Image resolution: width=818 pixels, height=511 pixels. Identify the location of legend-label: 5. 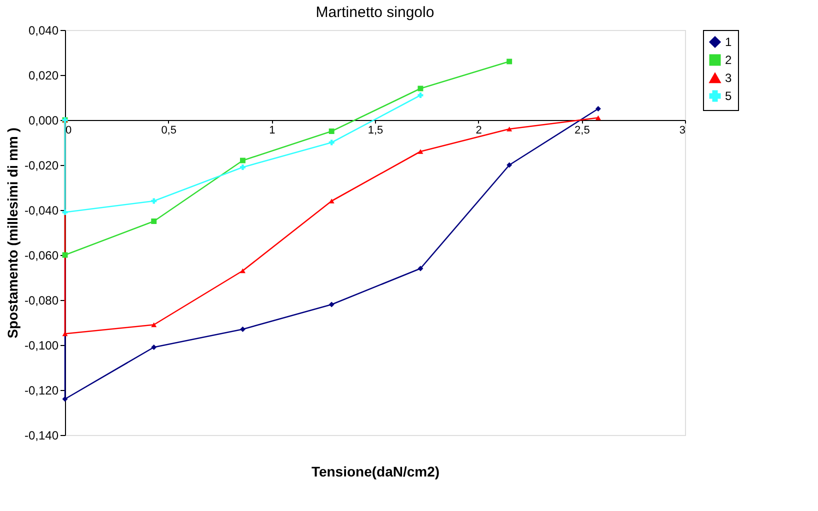
(728, 96).